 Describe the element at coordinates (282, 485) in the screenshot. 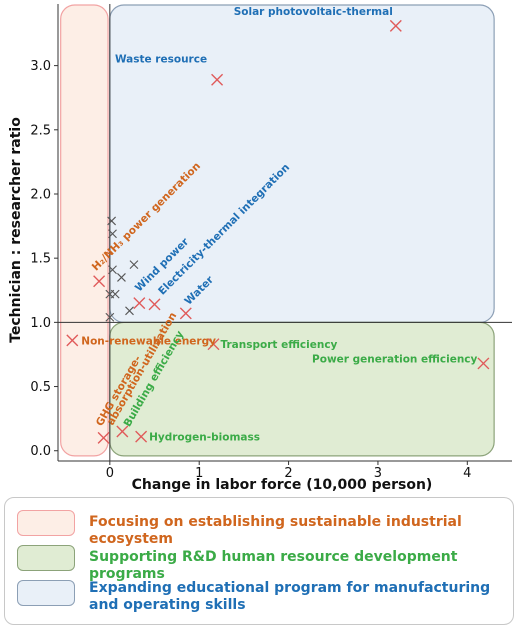

I see `x-axis-label: Change in labor force (10,000 person)` at that location.